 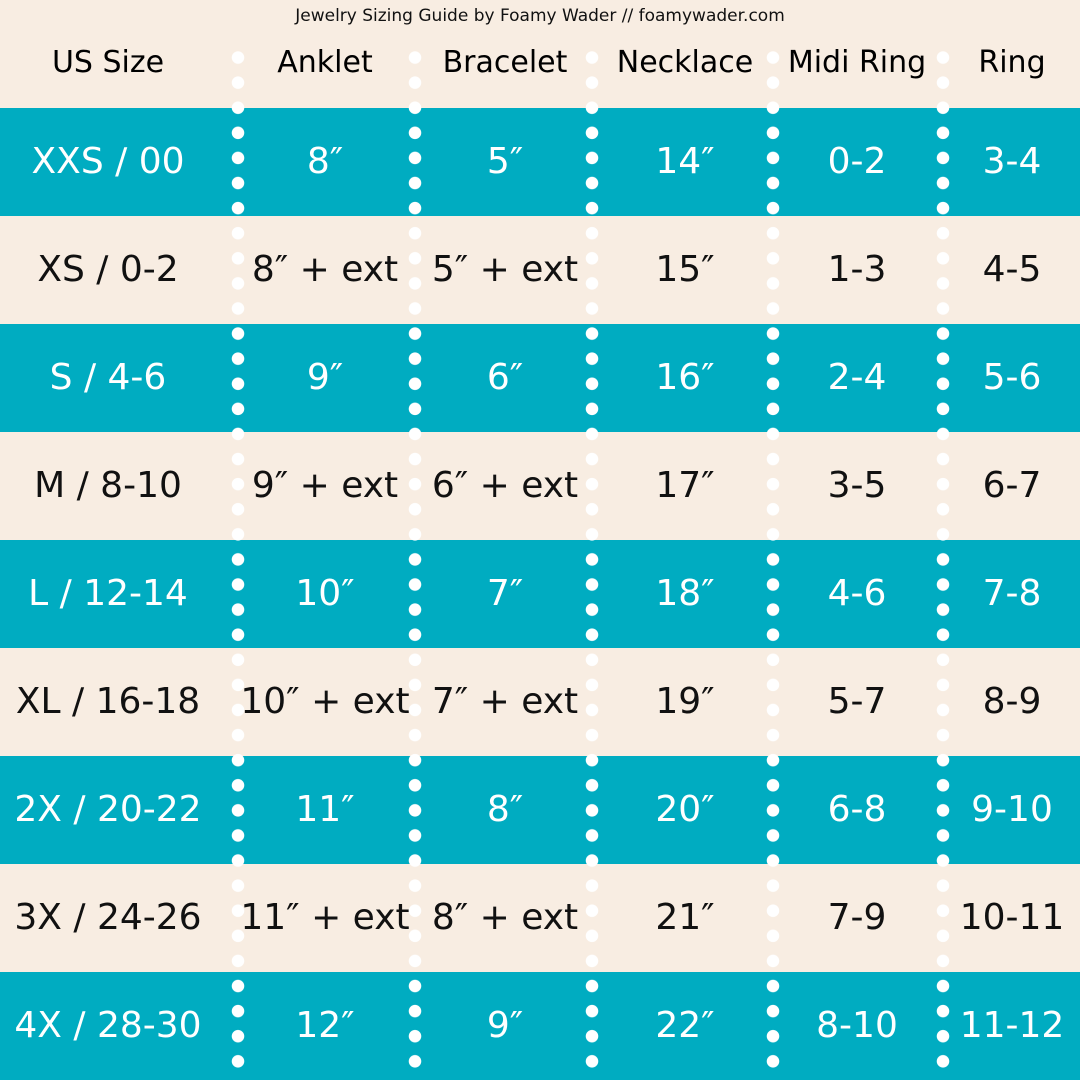 What do you see at coordinates (685, 62) in the screenshot?
I see `column-header: Necklace` at bounding box center [685, 62].